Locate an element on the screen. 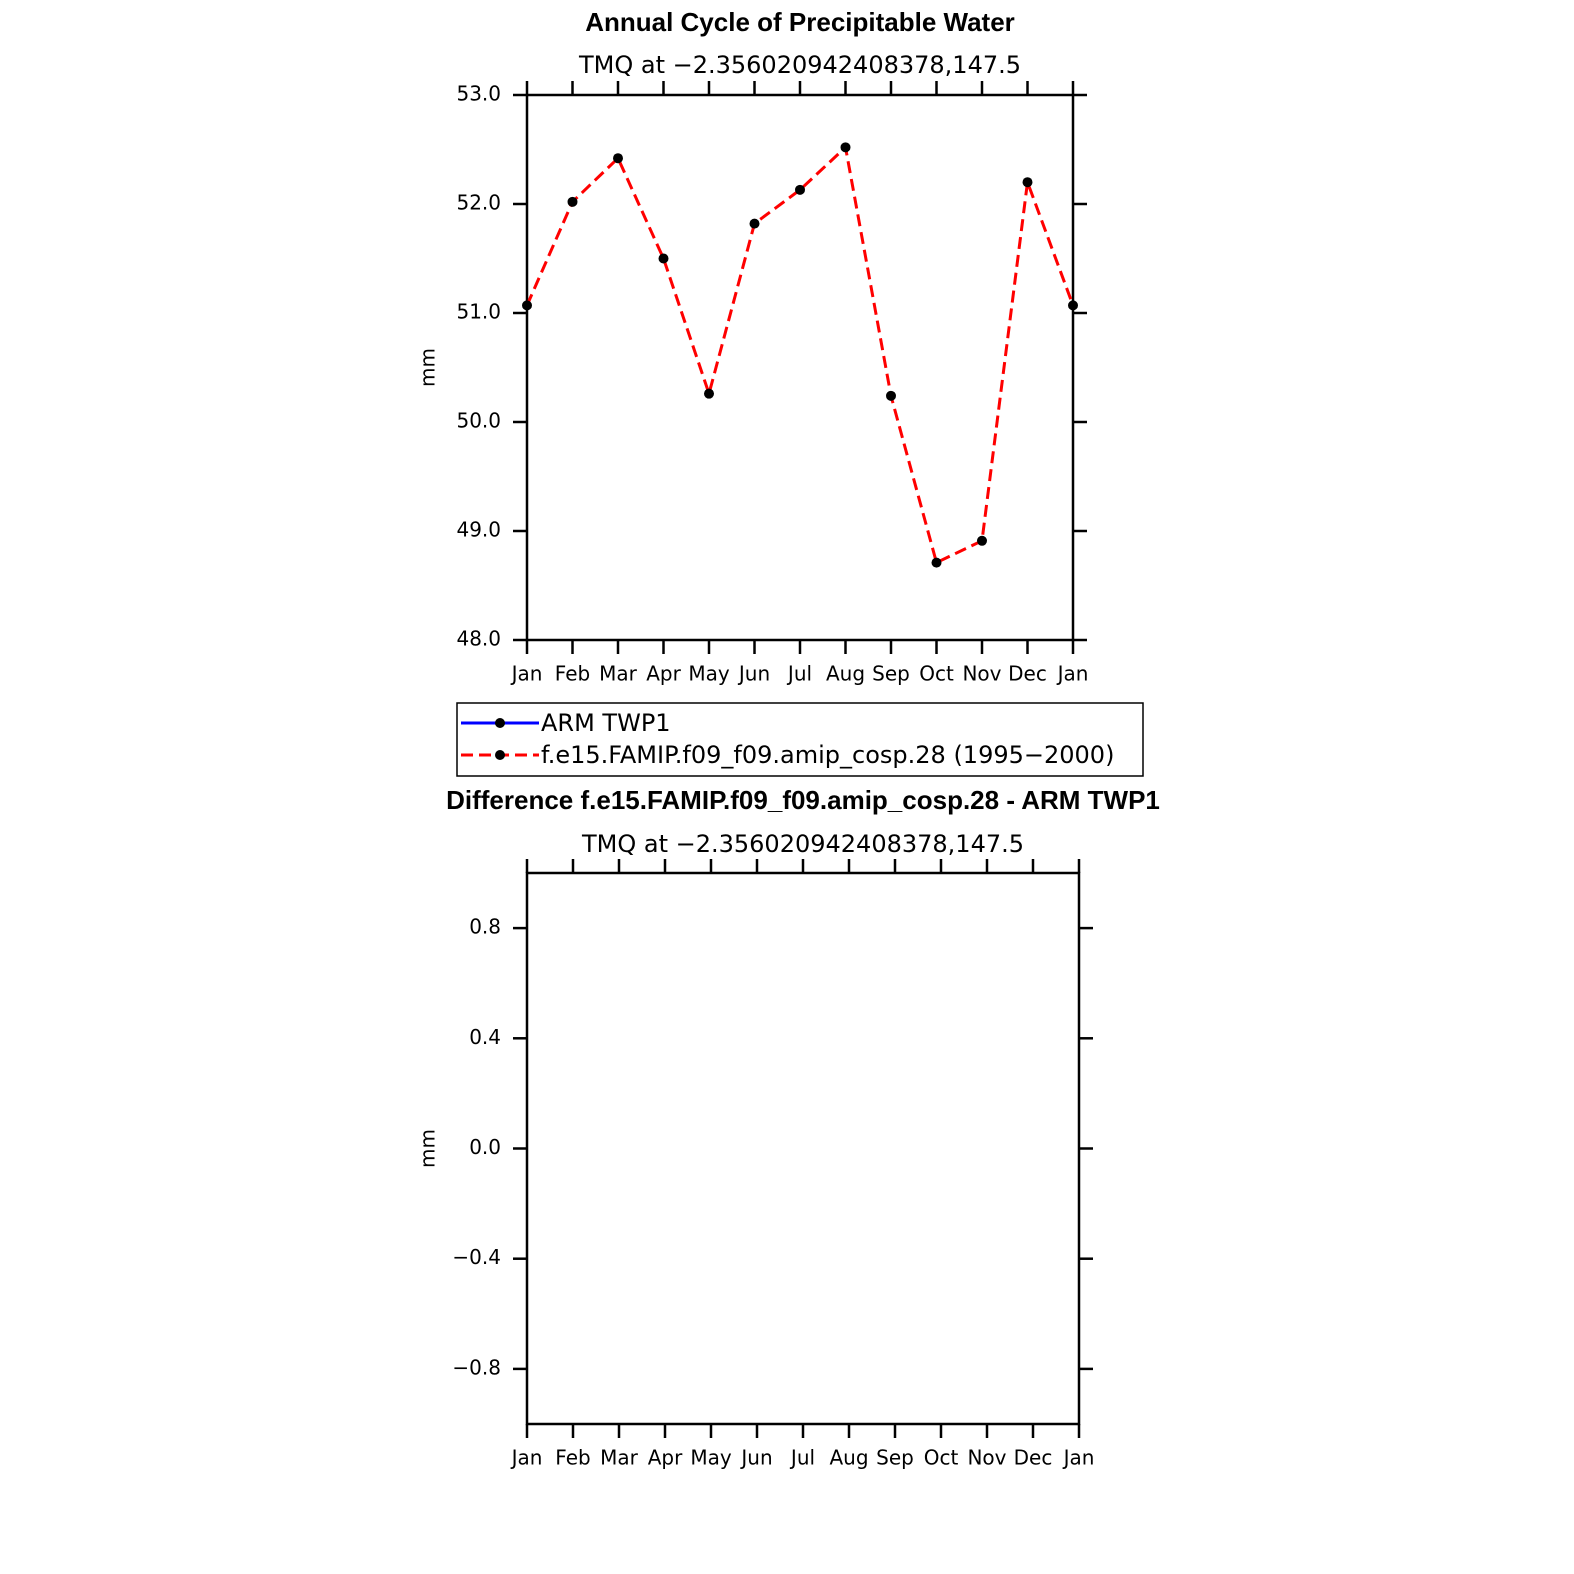 The height and width of the screenshot is (1574, 1574). chart-title: Annual Cycle of Precipitable Water is located at coordinates (800, 22).